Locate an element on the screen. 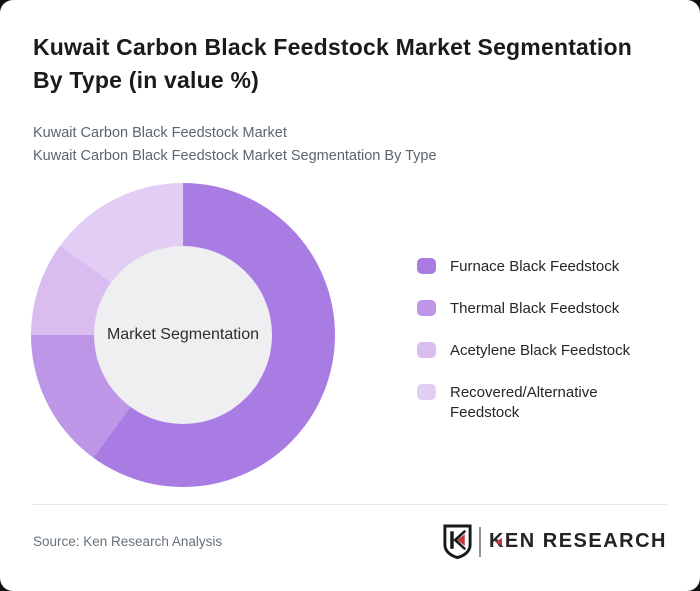 This screenshot has height=591, width=700. legend-label: Acetylene Black Feedstock is located at coordinates (540, 350).